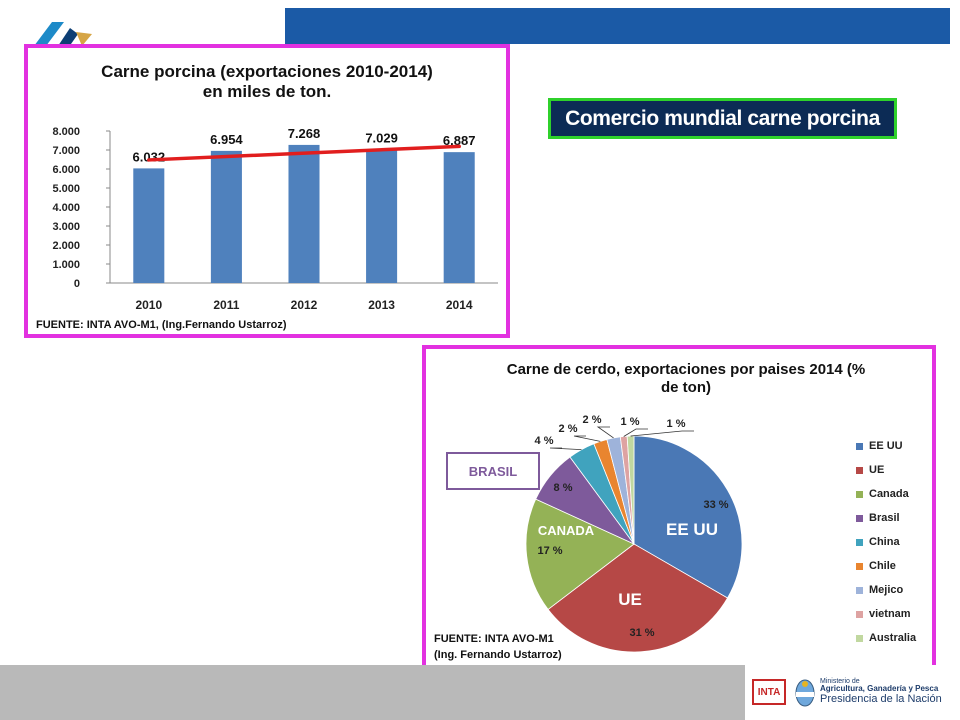  Describe the element at coordinates (840, 681) in the screenshot. I see `ministry-line-1: Ministerio de` at that location.